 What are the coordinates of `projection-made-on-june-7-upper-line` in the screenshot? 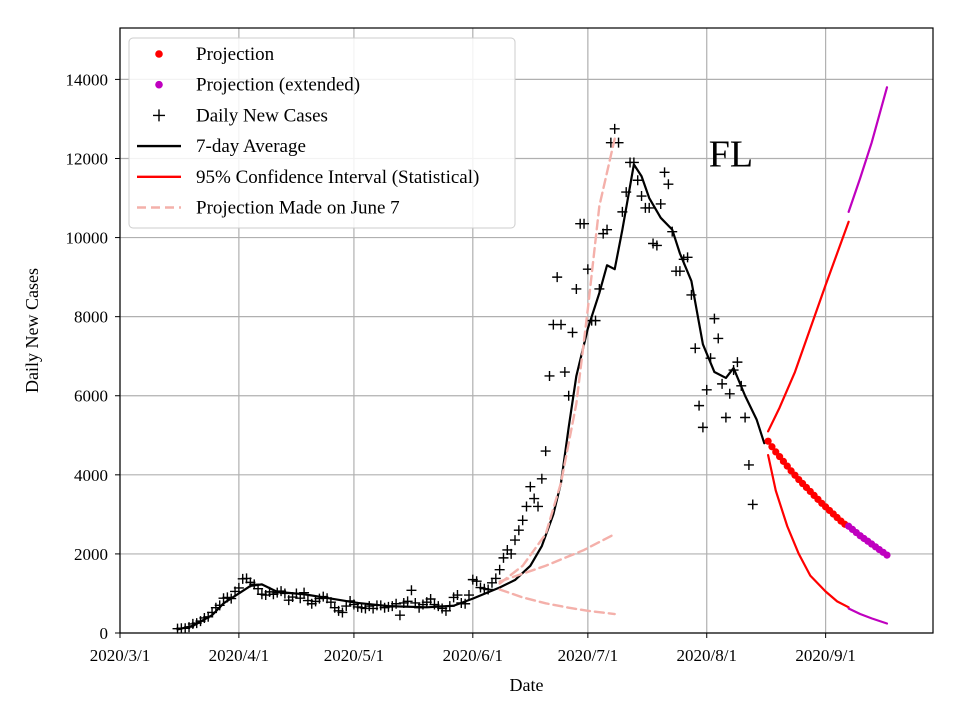 It's located at (557, 557).